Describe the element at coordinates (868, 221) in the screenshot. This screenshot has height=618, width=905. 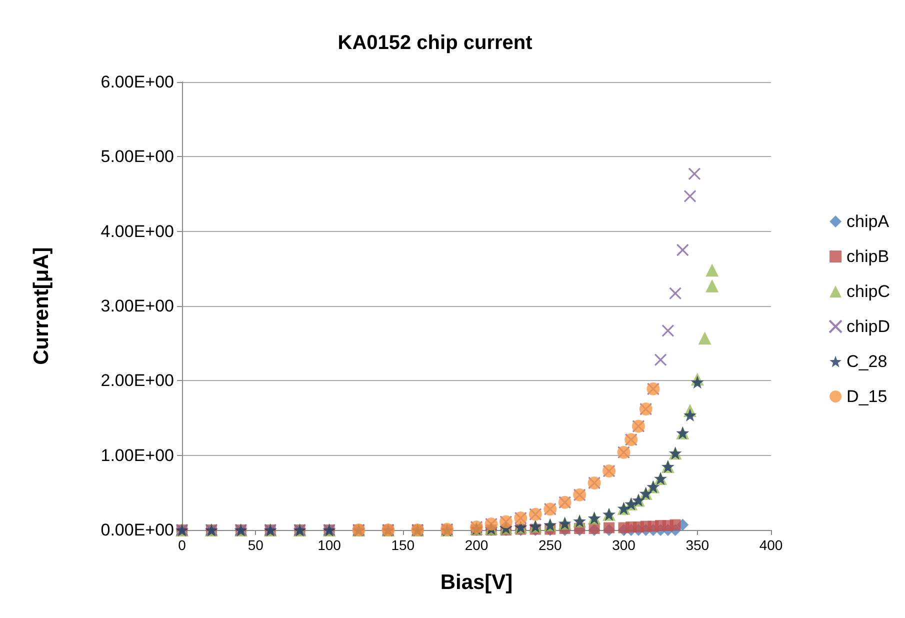
I see `legend-label: chipA` at that location.